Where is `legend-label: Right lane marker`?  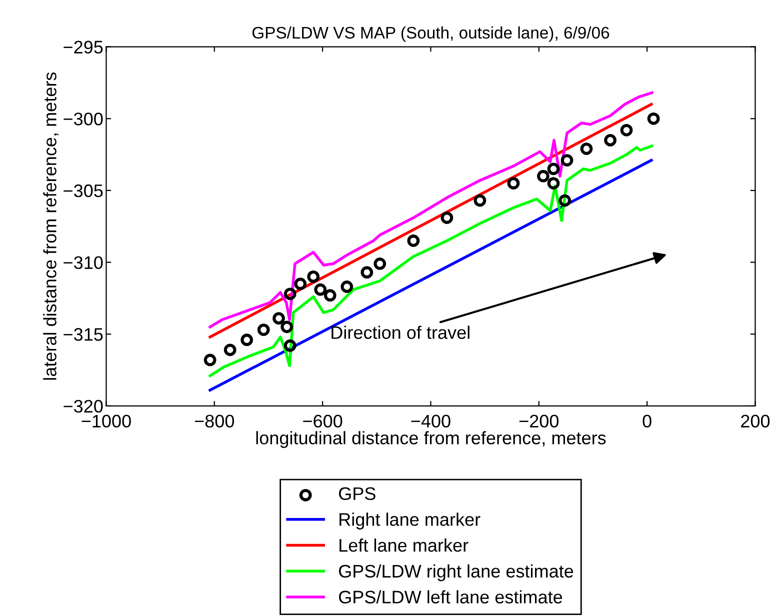 legend-label: Right lane marker is located at coordinates (410, 521).